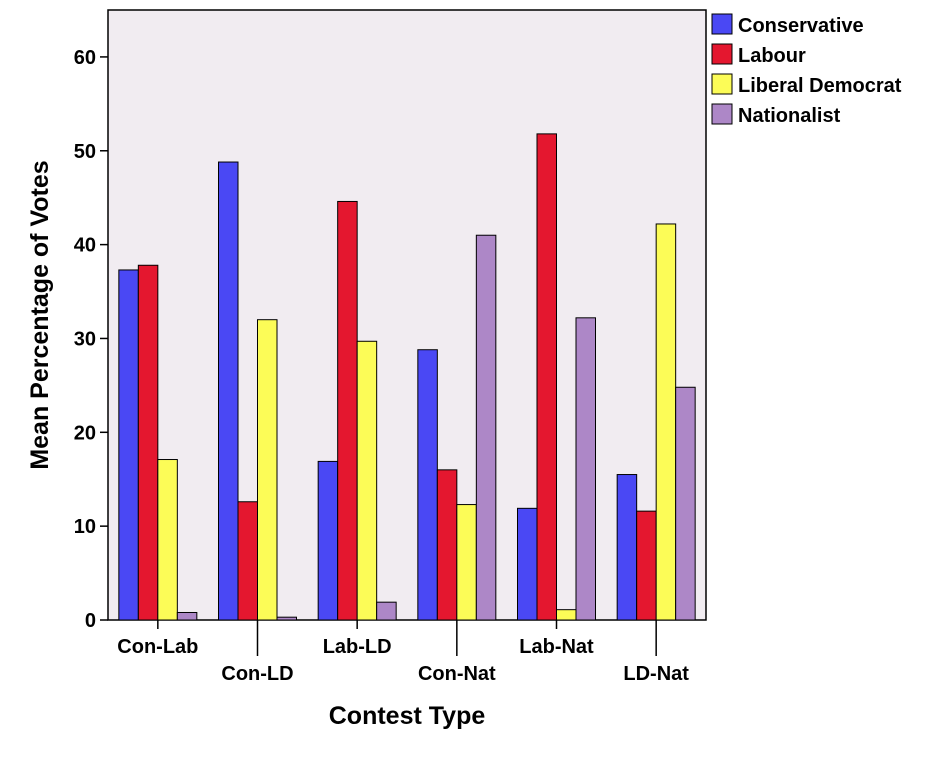  I want to click on y-tick-label-0: 0, so click(90, 621).